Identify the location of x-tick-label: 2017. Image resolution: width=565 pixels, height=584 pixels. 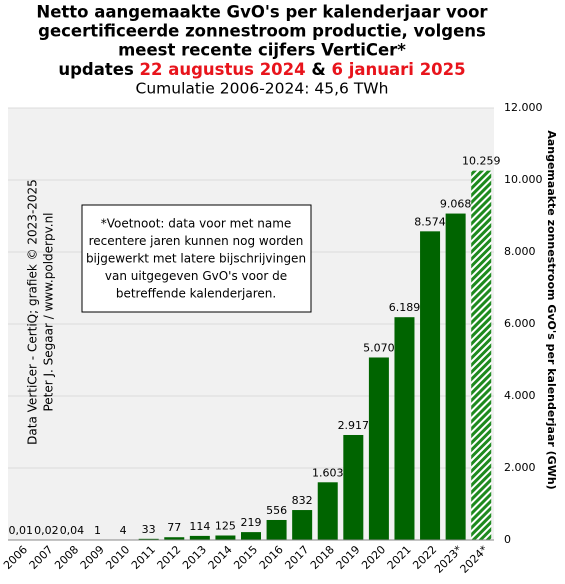
(296, 557).